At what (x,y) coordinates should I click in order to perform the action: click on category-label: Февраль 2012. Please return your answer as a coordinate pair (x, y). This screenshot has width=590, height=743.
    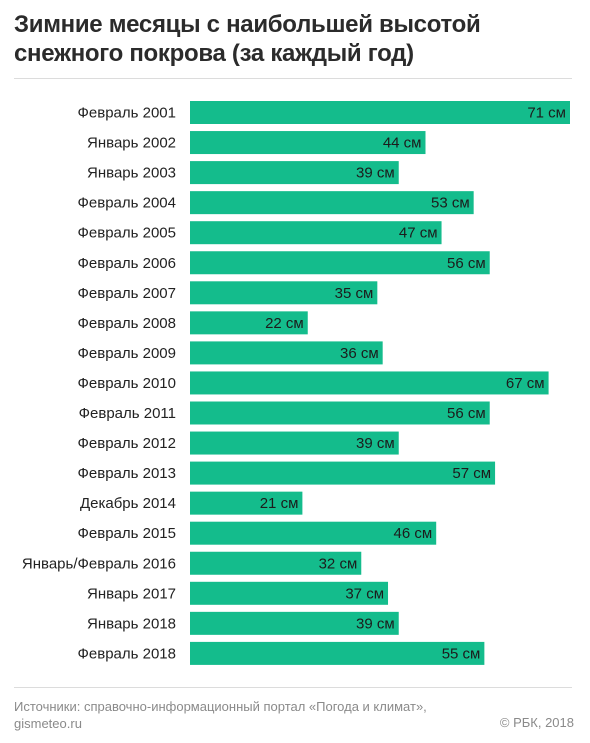
    Looking at the image, I should click on (126, 443).